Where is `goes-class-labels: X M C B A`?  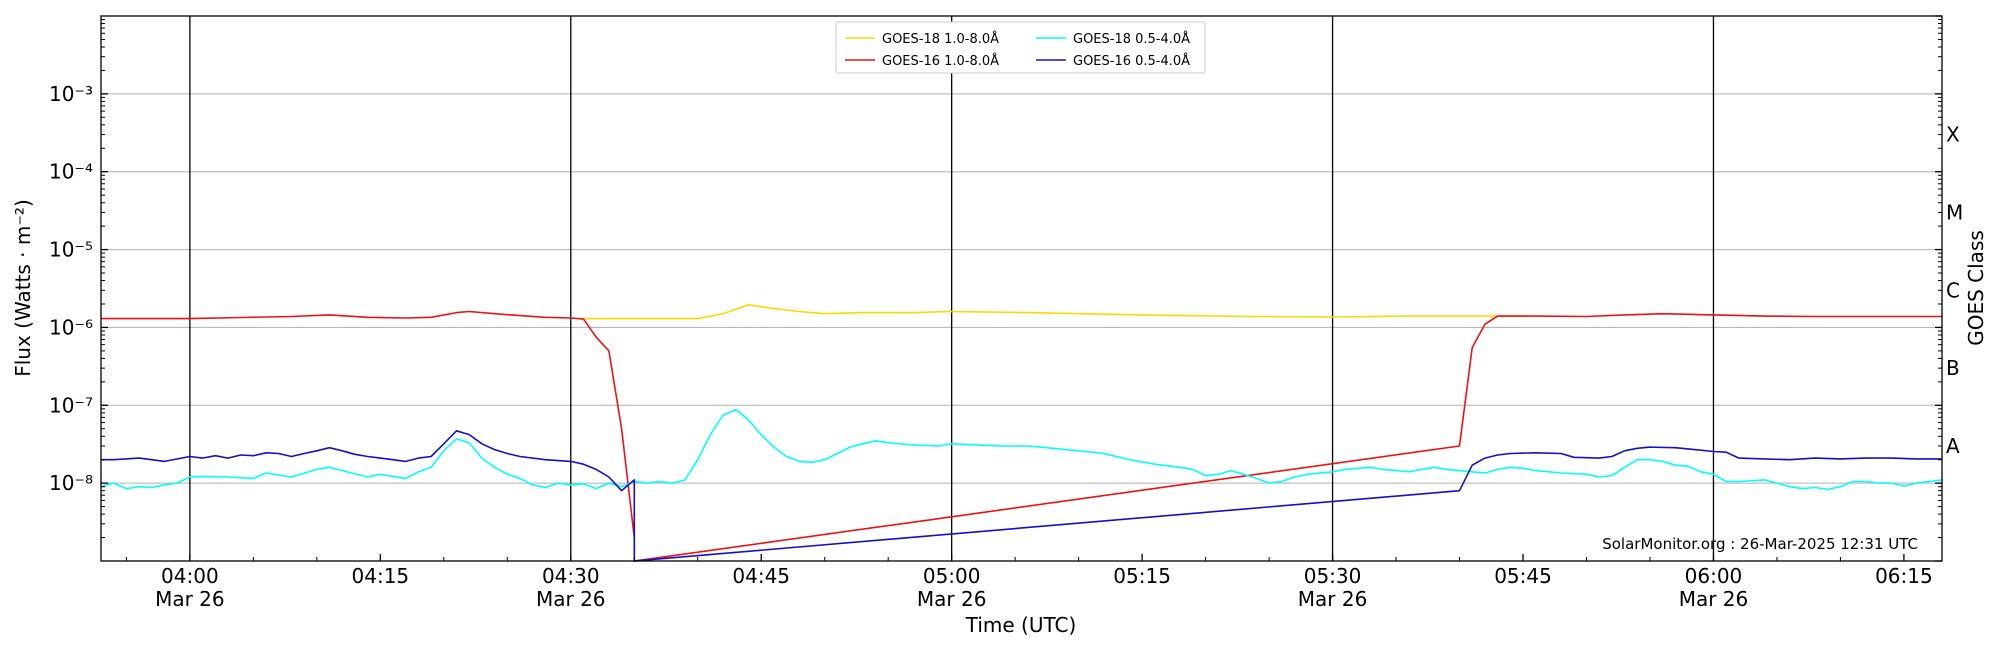 goes-class-labels: X M C B A is located at coordinates (1954, 290).